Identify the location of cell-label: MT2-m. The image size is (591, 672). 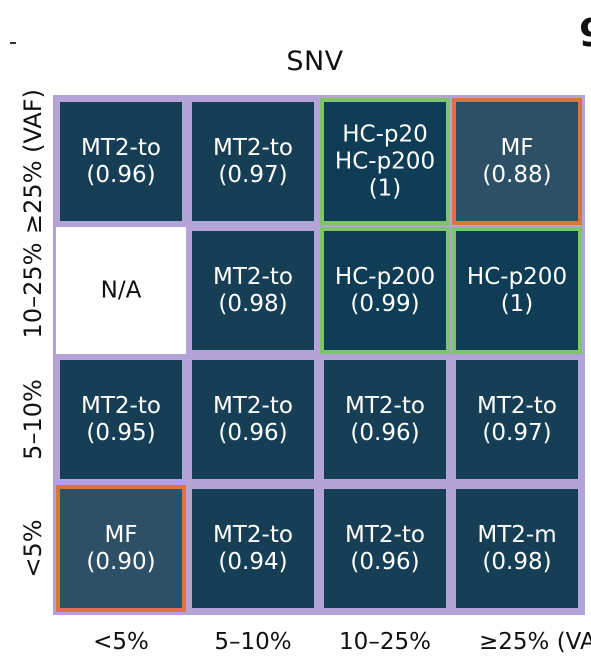
(516, 535).